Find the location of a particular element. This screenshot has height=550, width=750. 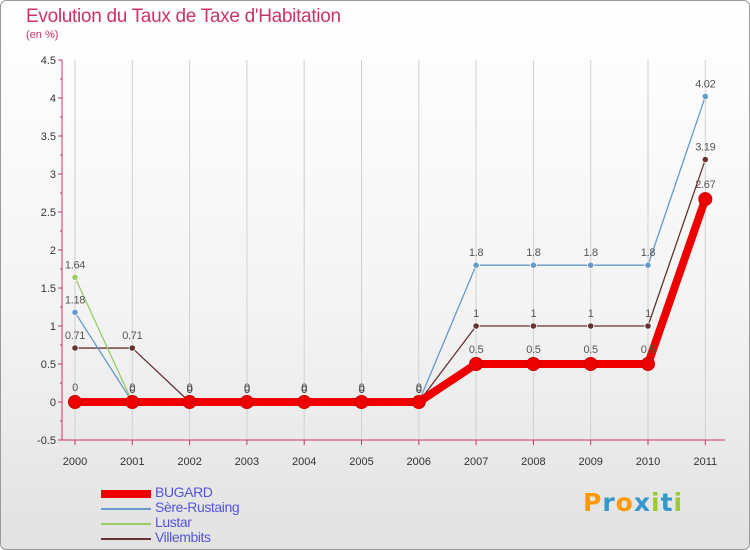

x-tick-label: 2009 is located at coordinates (590, 462).